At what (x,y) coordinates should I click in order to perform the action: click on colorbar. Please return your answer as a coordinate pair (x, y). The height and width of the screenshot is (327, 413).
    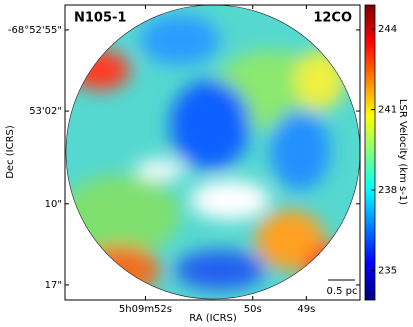
    Looking at the image, I should click on (370, 152).